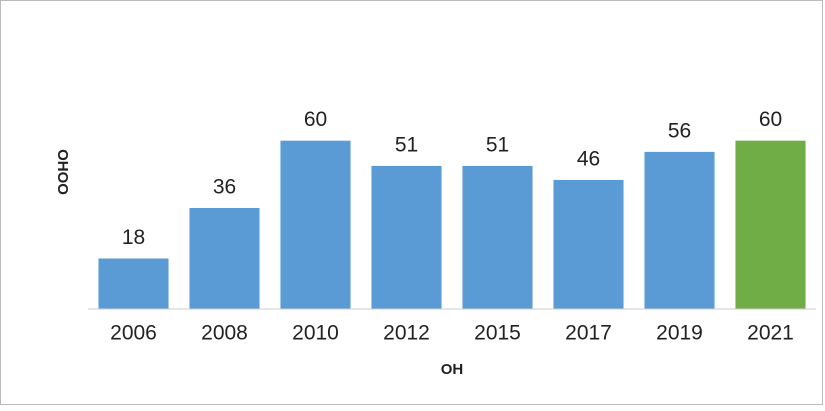  I want to click on value-label: 56, so click(679, 130).